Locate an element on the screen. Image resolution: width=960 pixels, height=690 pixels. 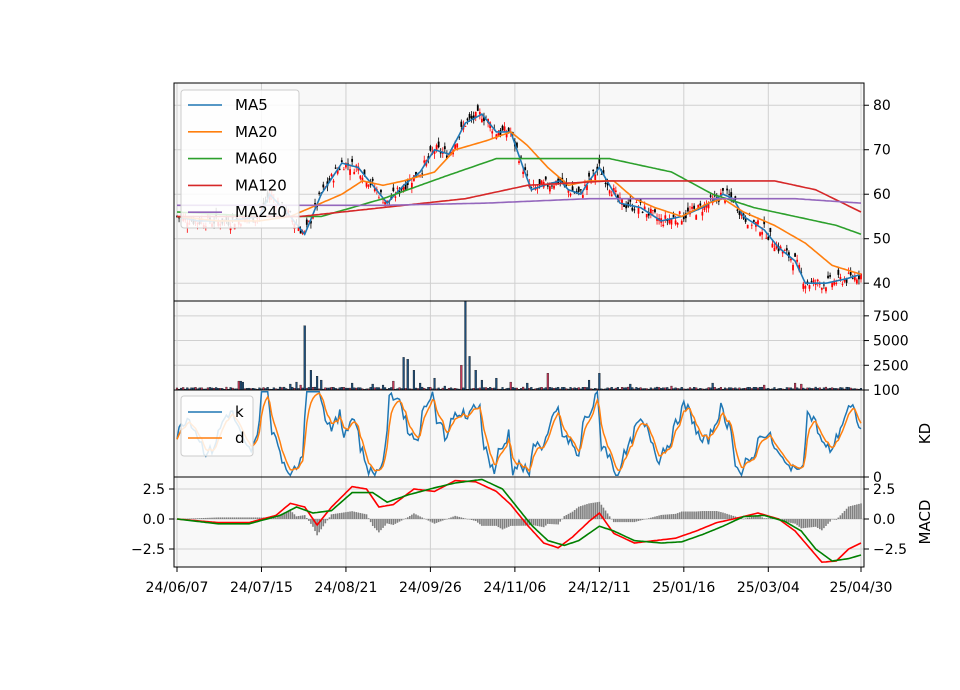
price-legend: MA5 MA20 MA60 MA120 MA240 is located at coordinates (240, 159).